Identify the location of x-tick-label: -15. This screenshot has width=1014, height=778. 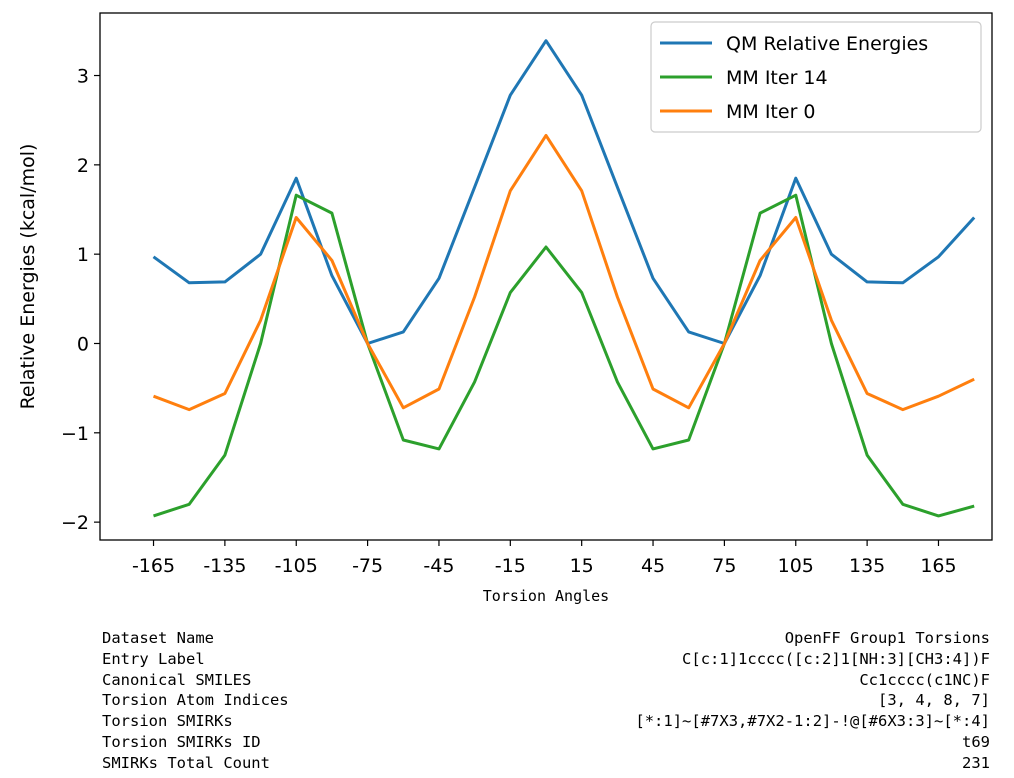
(510, 566).